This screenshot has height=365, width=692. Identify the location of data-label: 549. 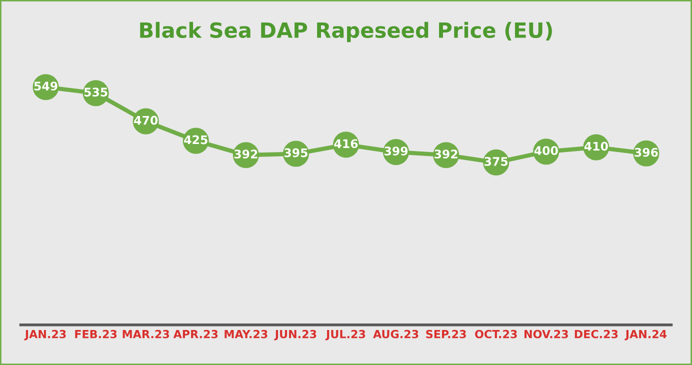
(46, 86).